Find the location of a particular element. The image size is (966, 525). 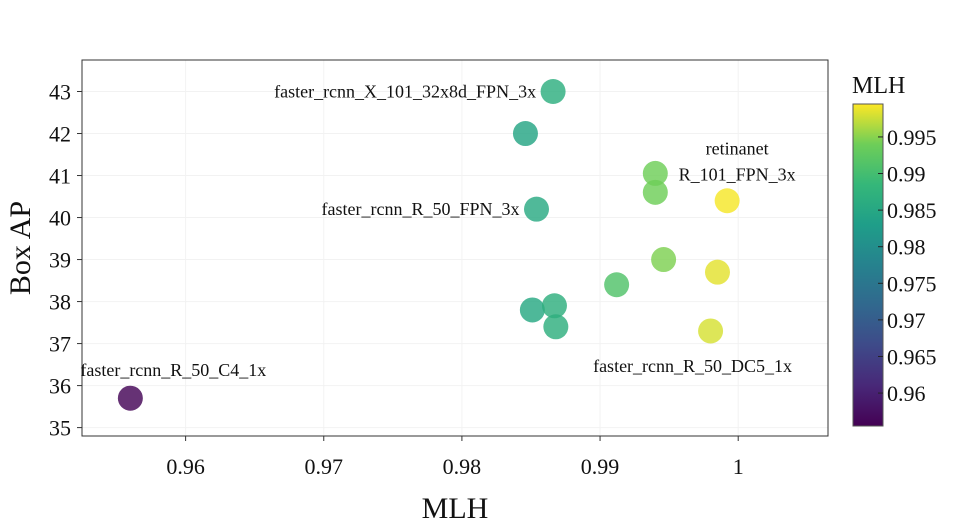

colorbar-tick-label: 0.975 is located at coordinates (912, 283).